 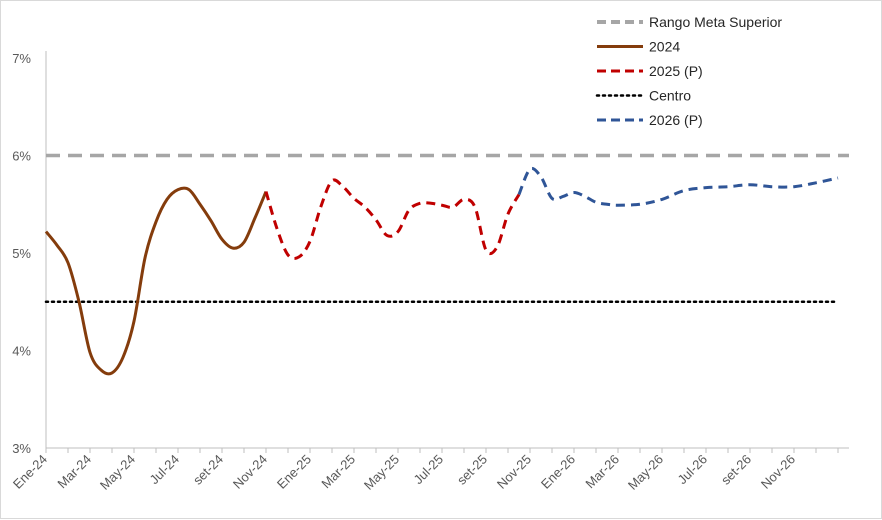 What do you see at coordinates (21, 156) in the screenshot?
I see `y-tick-label: 6%` at bounding box center [21, 156].